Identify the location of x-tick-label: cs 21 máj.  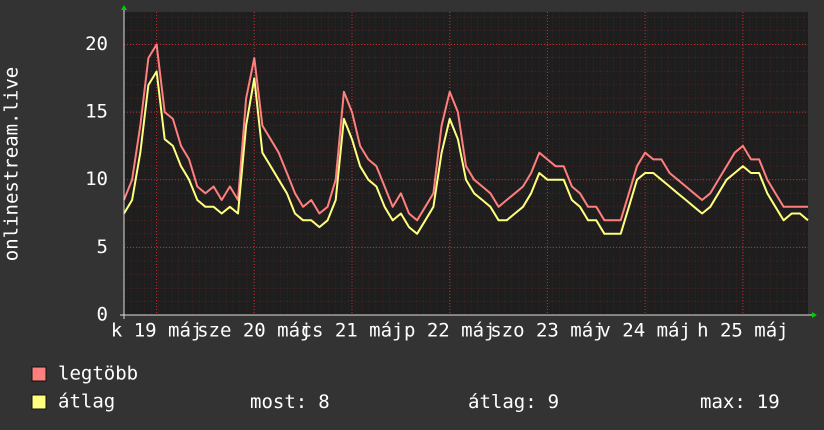
(352, 331).